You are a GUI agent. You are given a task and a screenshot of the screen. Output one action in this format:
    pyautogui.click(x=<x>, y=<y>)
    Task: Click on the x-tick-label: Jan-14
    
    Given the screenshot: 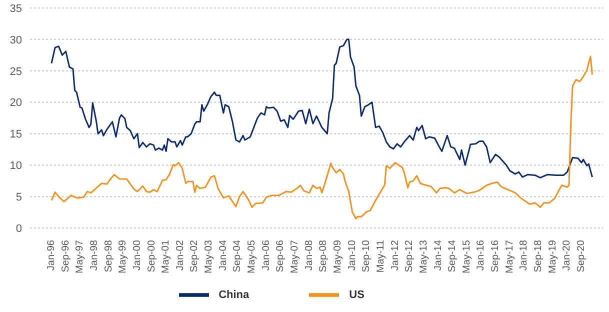 What is the action you would take?
    pyautogui.click(x=438, y=255)
    